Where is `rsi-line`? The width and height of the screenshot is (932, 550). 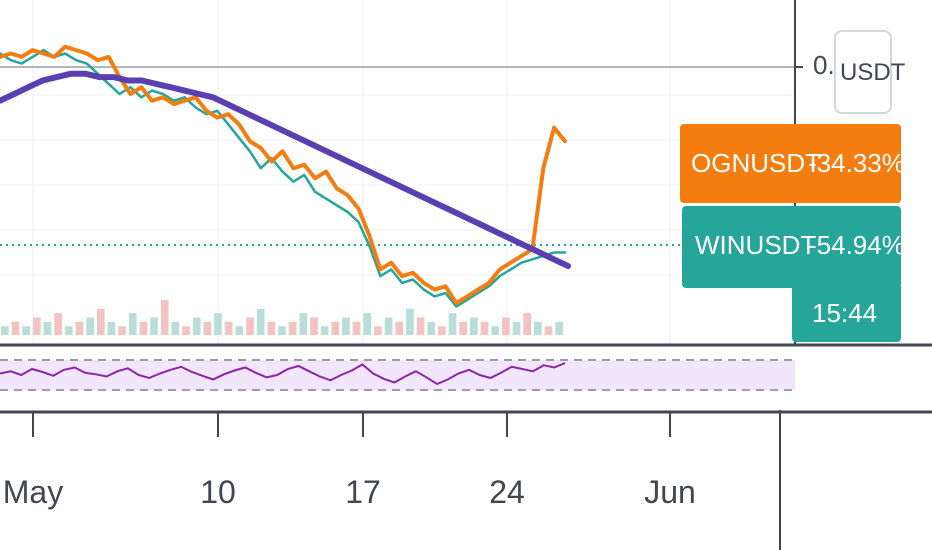
rsi-line is located at coordinates (283, 374).